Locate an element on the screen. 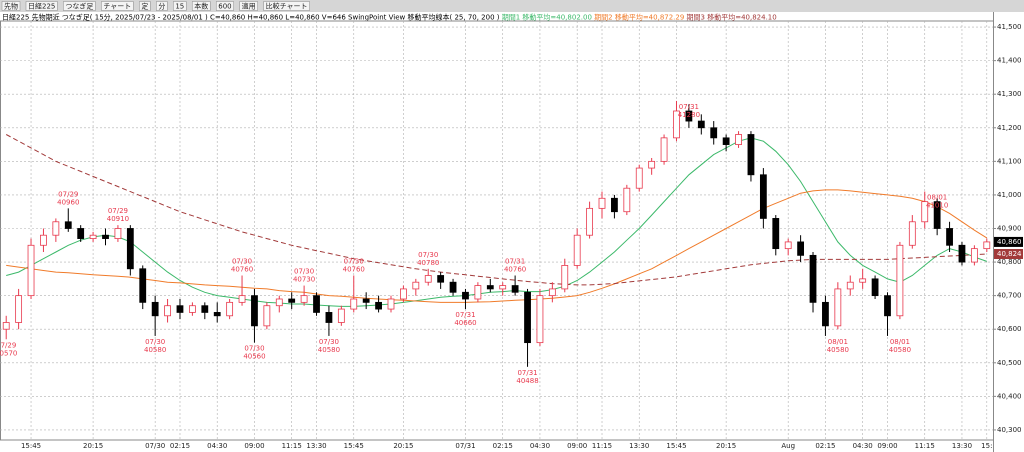 The image size is (1024, 452). toolbar-item: 適用 is located at coordinates (249, 6).